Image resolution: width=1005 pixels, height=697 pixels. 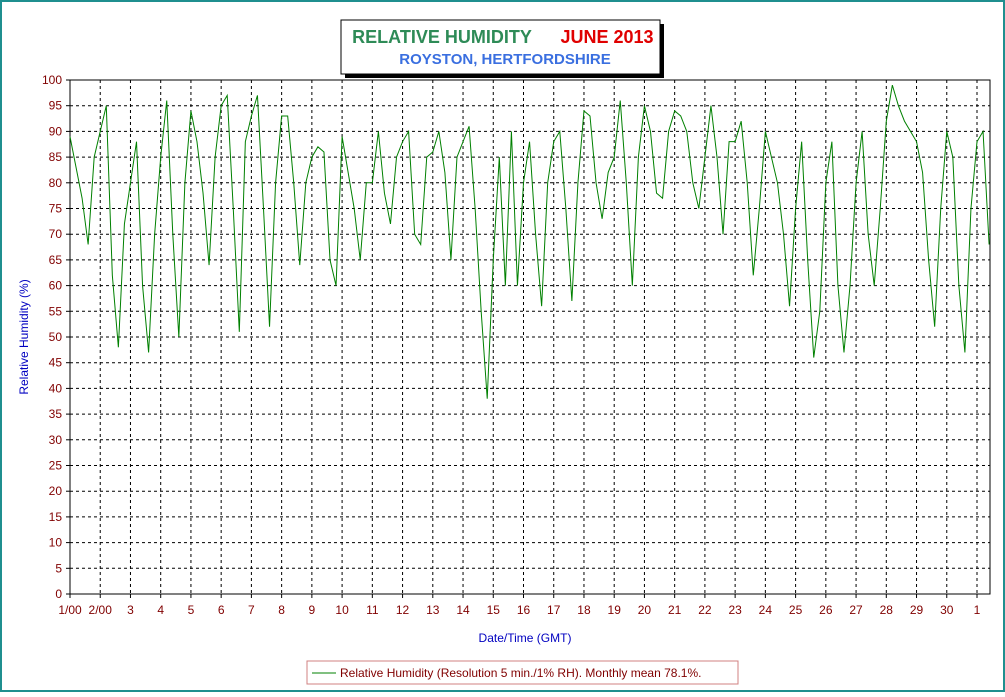 What do you see at coordinates (56, 157) in the screenshot?
I see `y-tick-label: 85` at bounding box center [56, 157].